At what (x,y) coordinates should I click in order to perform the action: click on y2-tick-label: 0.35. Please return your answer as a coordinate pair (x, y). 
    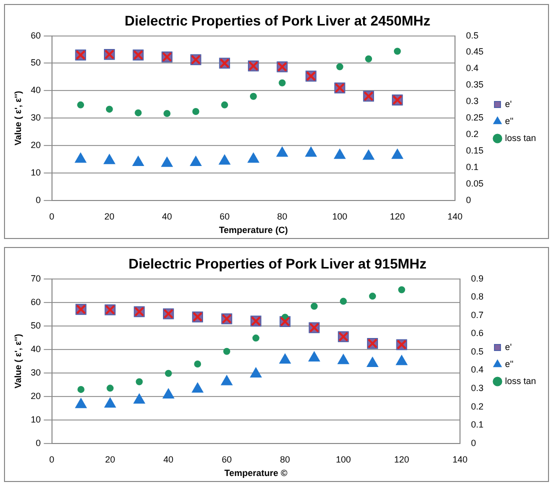
    Looking at the image, I should click on (475, 85).